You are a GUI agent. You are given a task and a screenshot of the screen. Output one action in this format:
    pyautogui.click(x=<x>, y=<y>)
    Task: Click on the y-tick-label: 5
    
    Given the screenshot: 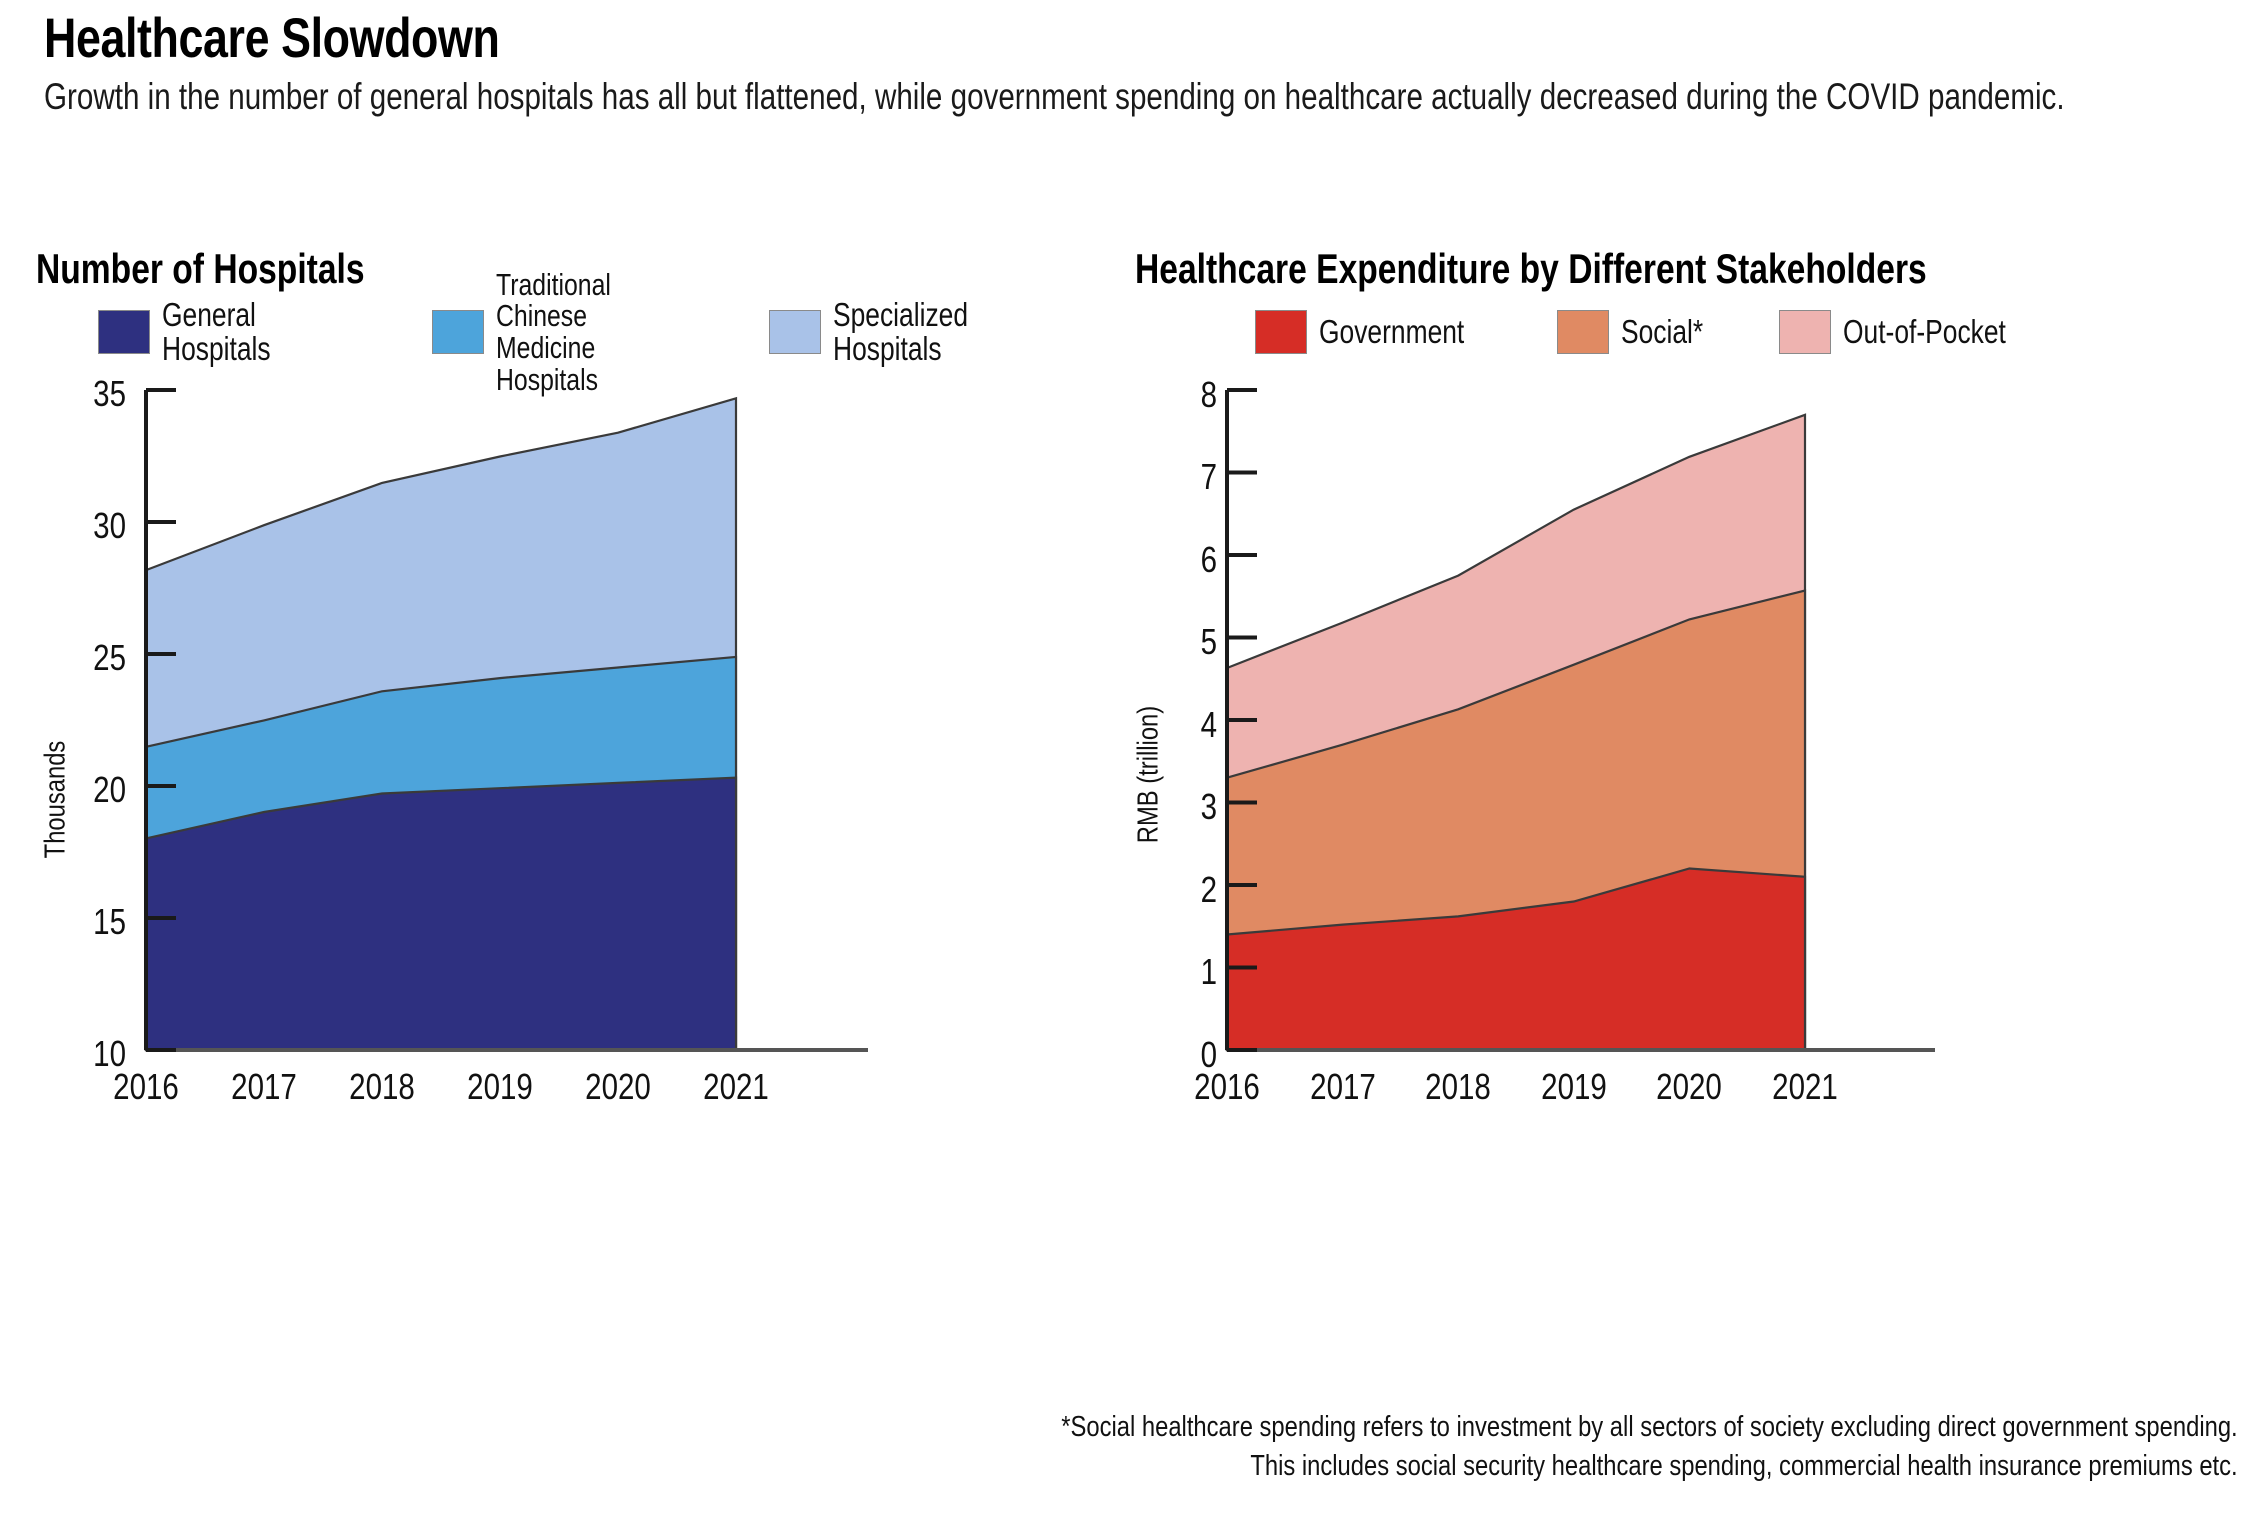 What is the action you would take?
    pyautogui.click(x=1208, y=641)
    